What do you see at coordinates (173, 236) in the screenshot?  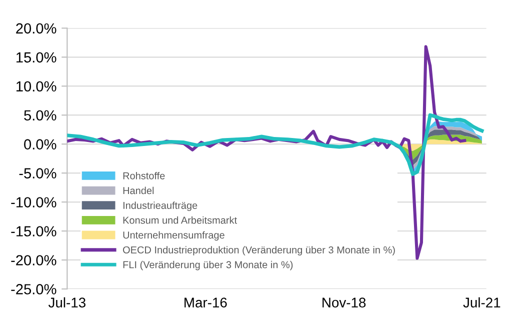 I see `legend-label: Unternehmensumfrage` at bounding box center [173, 236].